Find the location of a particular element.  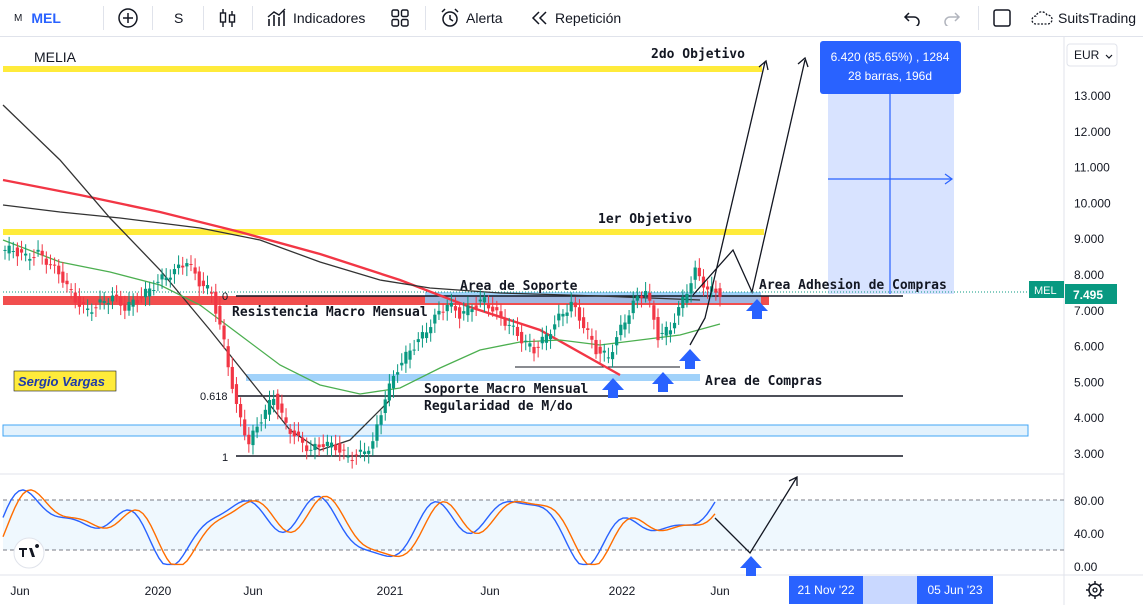

currency-button is located at coordinates (1092, 55).